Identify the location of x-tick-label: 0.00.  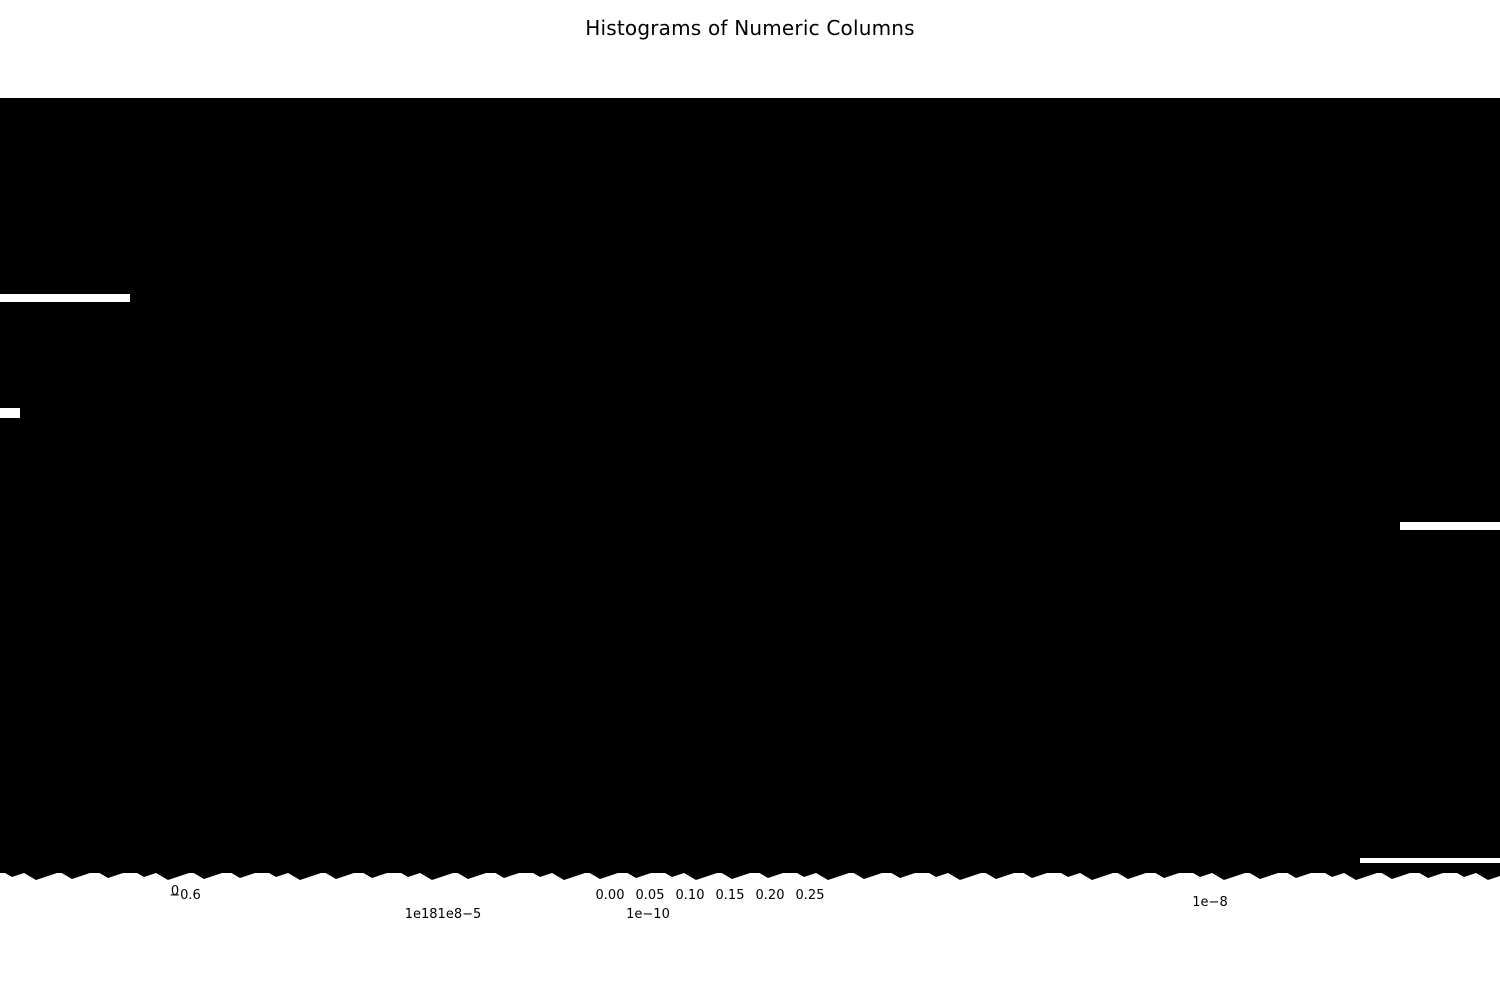
(610, 895).